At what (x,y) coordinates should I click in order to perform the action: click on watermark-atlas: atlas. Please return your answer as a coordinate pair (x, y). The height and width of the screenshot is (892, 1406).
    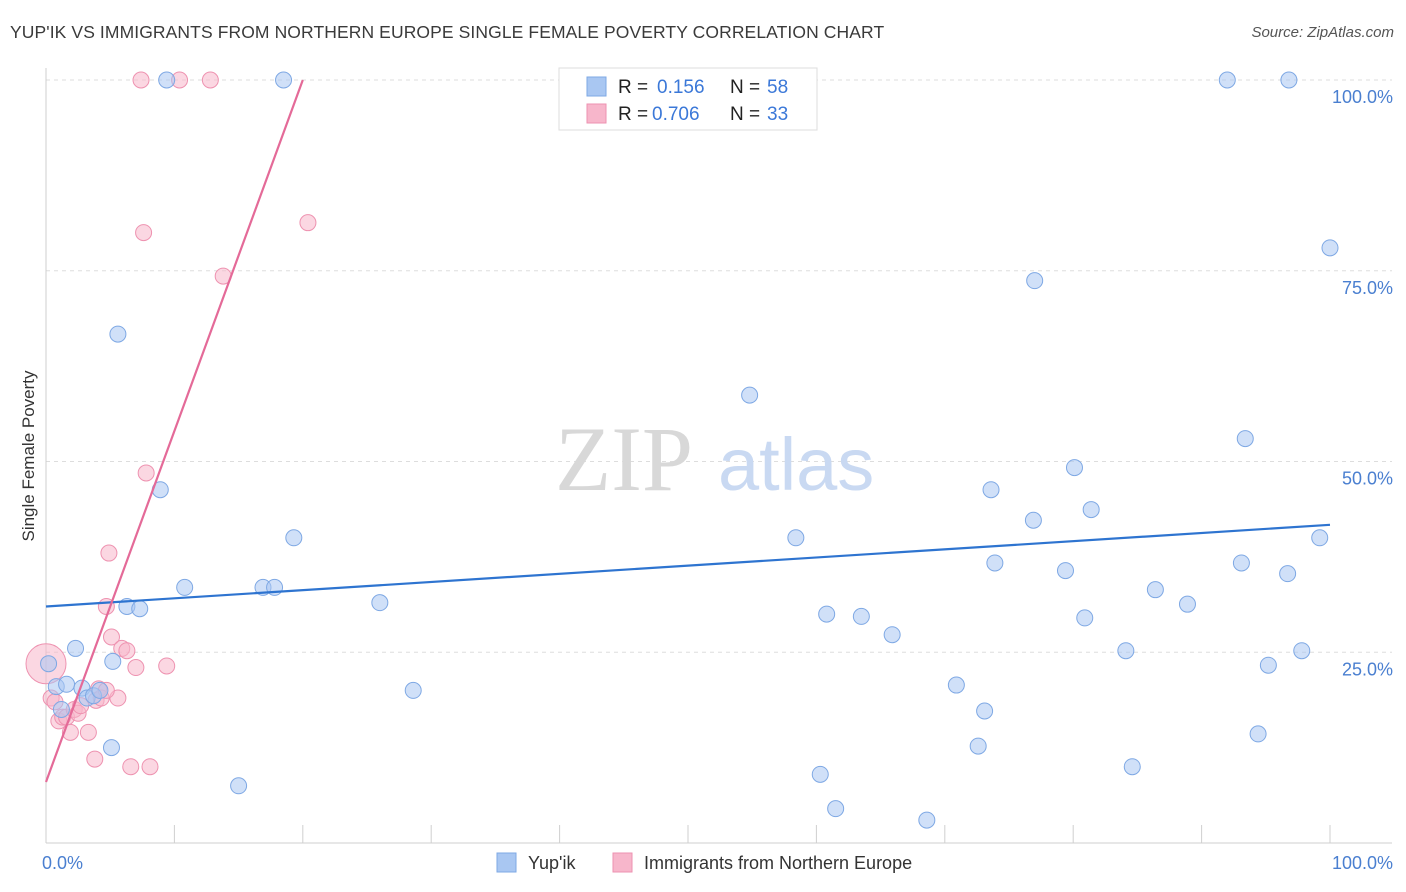
    Looking at the image, I should click on (796, 464).